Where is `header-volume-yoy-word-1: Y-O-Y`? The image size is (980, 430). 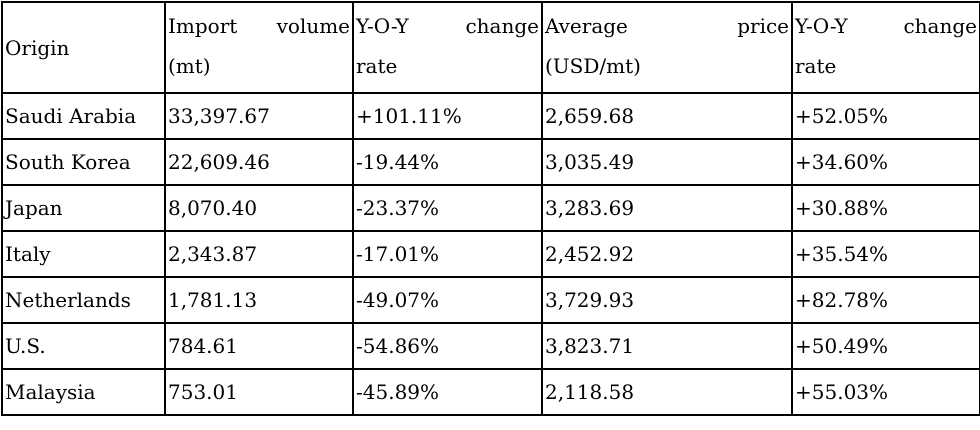
header-volume-yoy-word-1: Y-O-Y is located at coordinates (382, 26).